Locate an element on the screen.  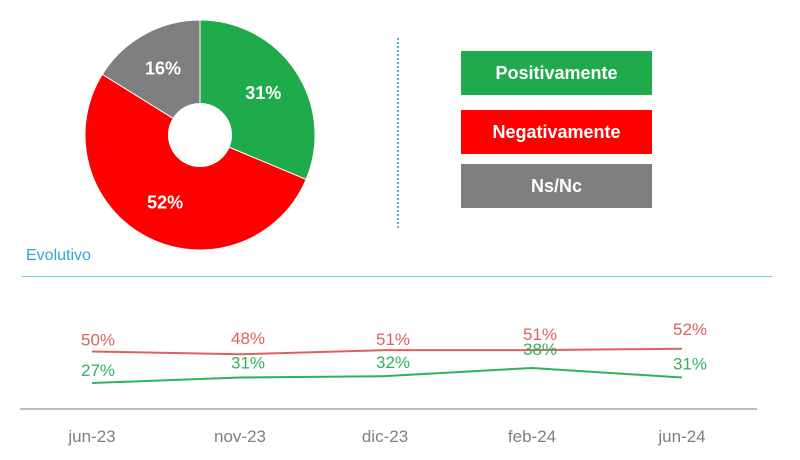
legend-negativamente: Negativamente is located at coordinates (556, 132).